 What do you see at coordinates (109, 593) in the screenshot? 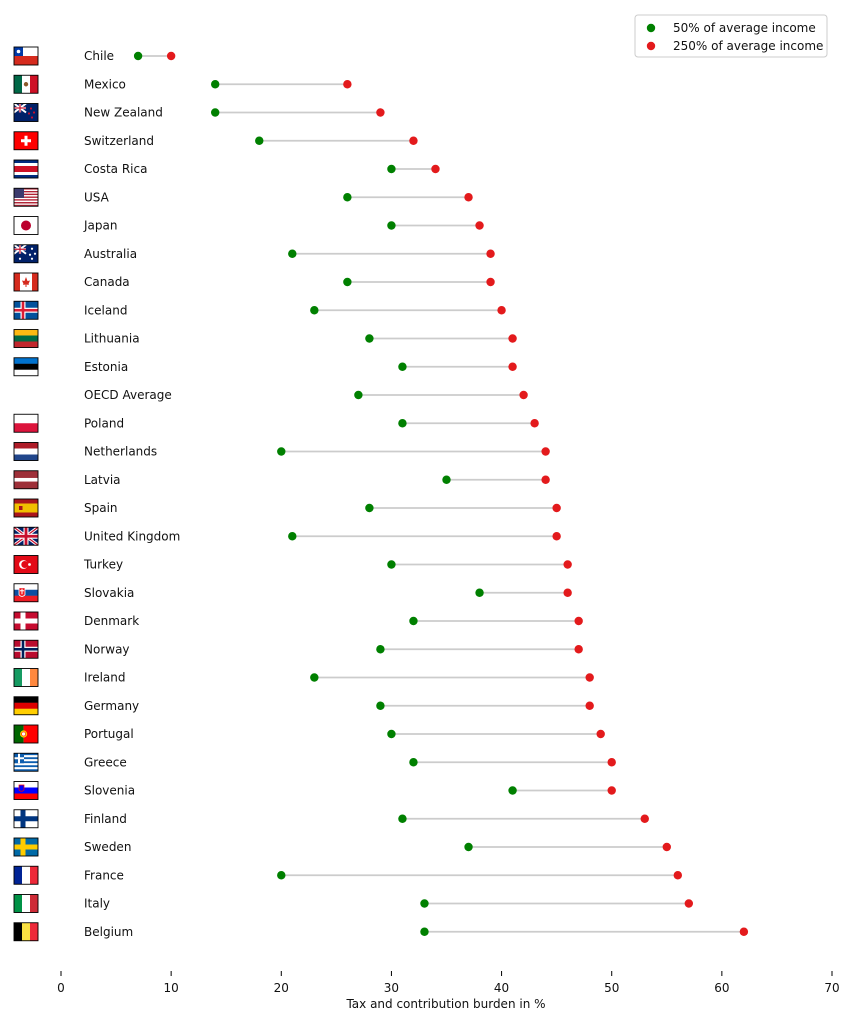
I see `country-label: Slovakia` at bounding box center [109, 593].